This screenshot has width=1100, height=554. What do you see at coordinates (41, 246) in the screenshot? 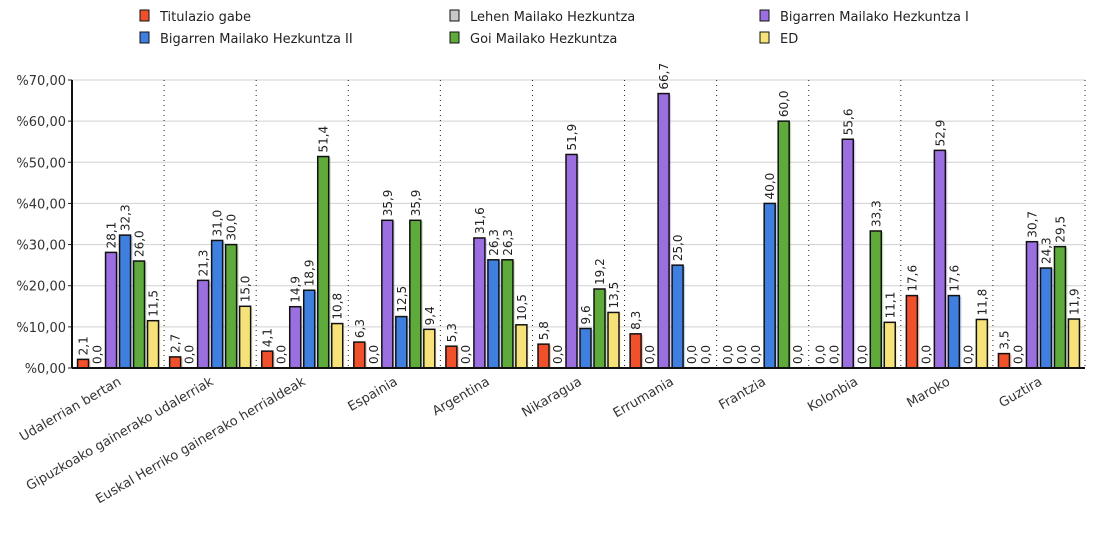
I see `y-tick-label: %30,00` at bounding box center [41, 246].